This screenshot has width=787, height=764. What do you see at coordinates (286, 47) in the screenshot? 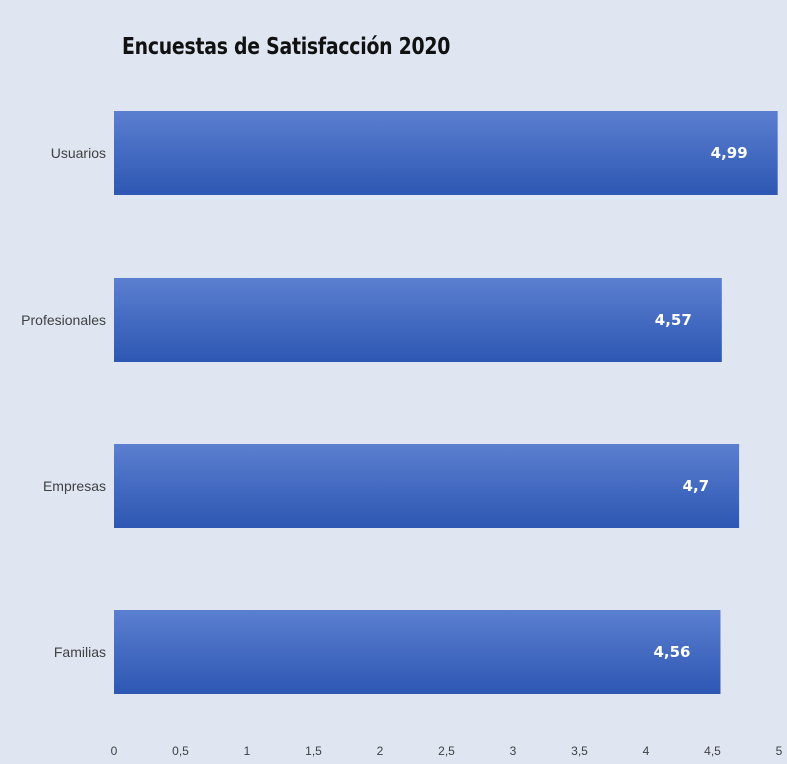
I see `chart-title: Encuestas de Satisfacción 2020` at bounding box center [286, 47].